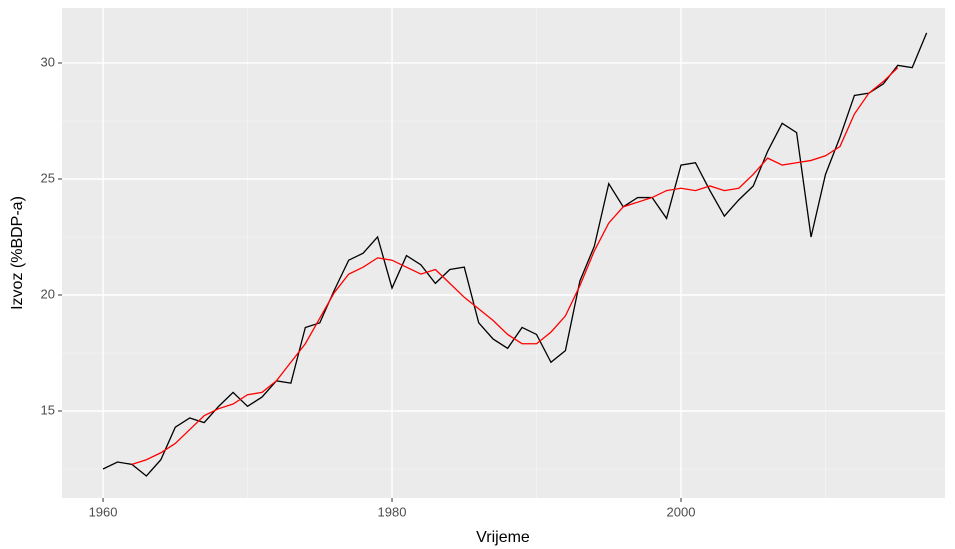 The width and height of the screenshot is (955, 549). Describe the element at coordinates (48, 293) in the screenshot. I see `y-tick-label: 20` at that location.